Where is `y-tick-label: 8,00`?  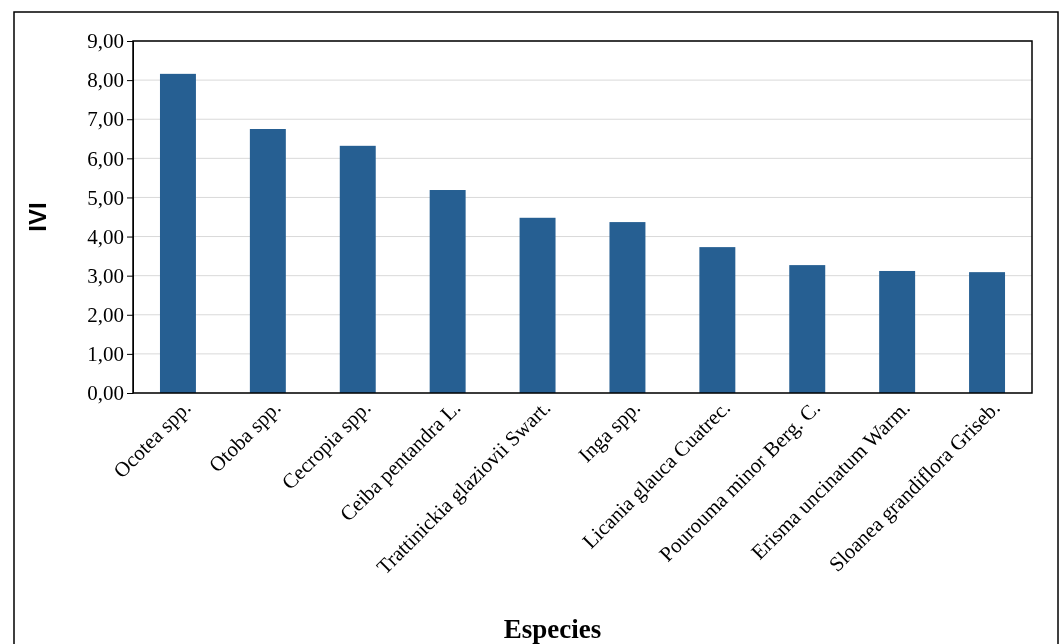 y-tick-label: 8,00 is located at coordinates (105, 80).